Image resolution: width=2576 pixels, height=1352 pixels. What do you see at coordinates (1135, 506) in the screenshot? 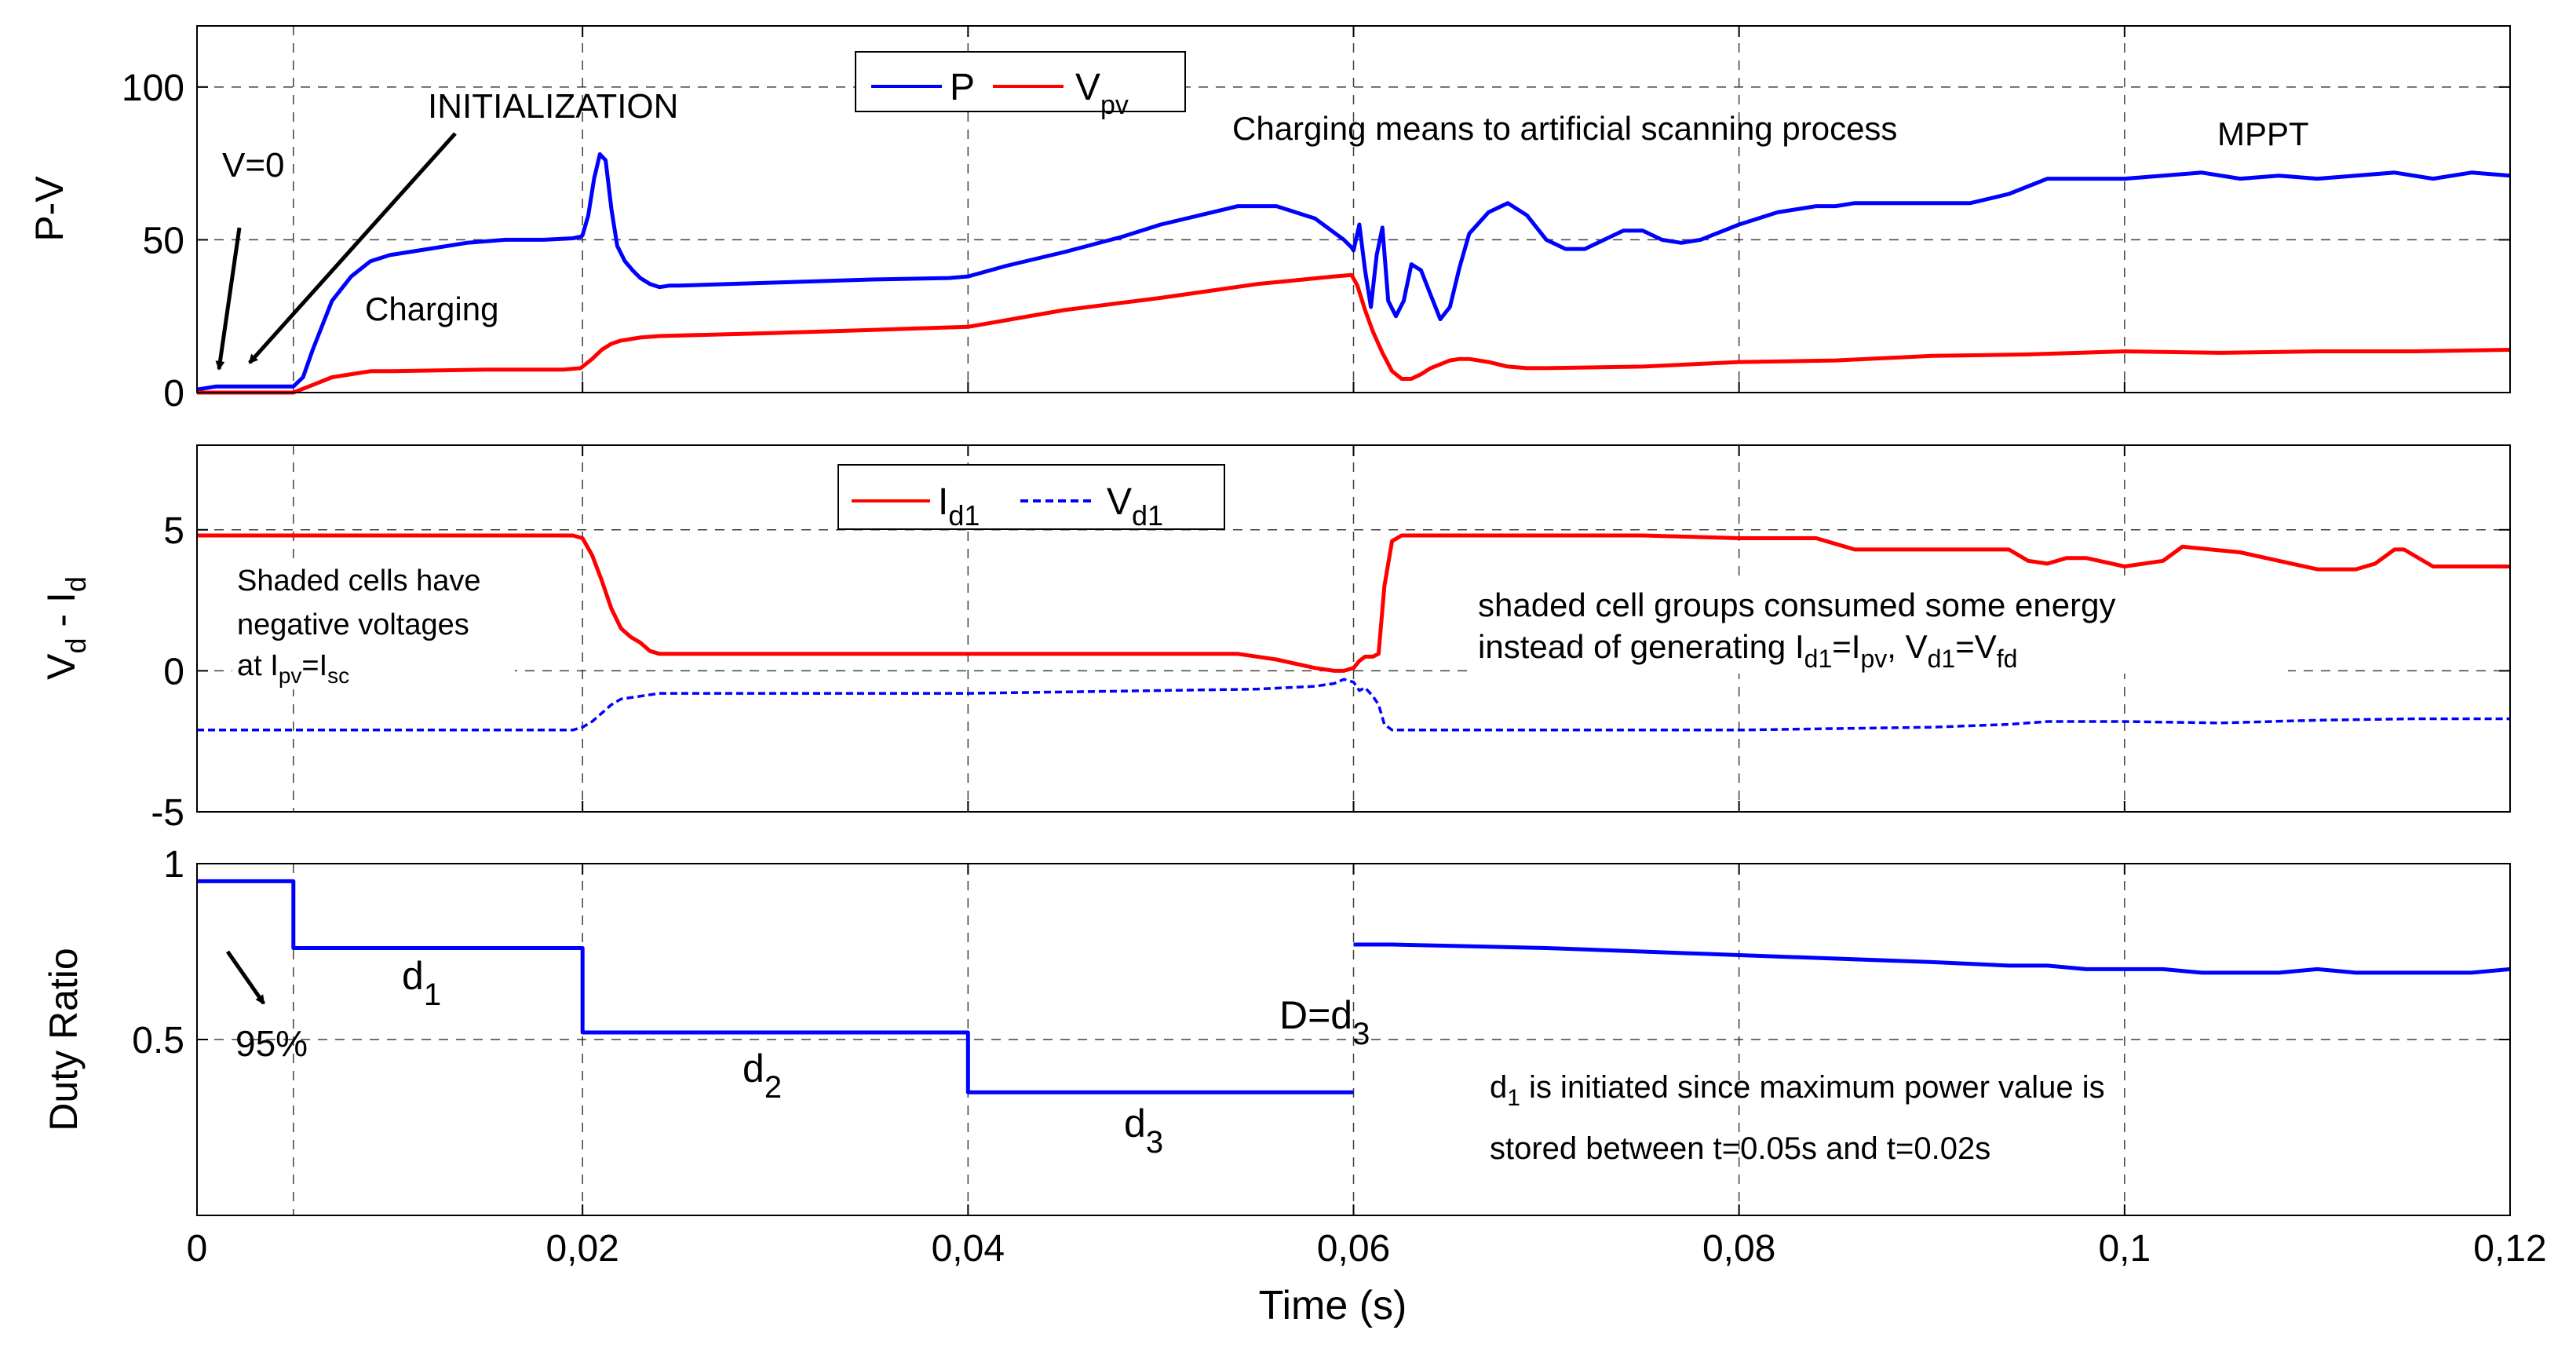
I see `legend-label-vd1: Vd1` at bounding box center [1135, 506].